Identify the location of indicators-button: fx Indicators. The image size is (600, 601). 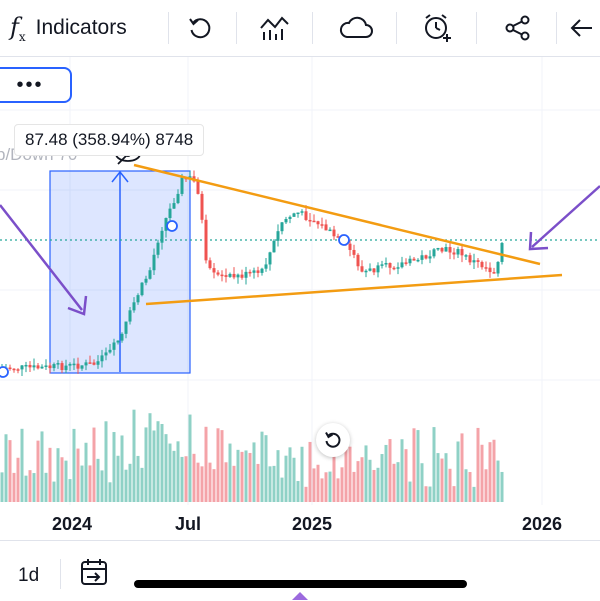
(85, 28).